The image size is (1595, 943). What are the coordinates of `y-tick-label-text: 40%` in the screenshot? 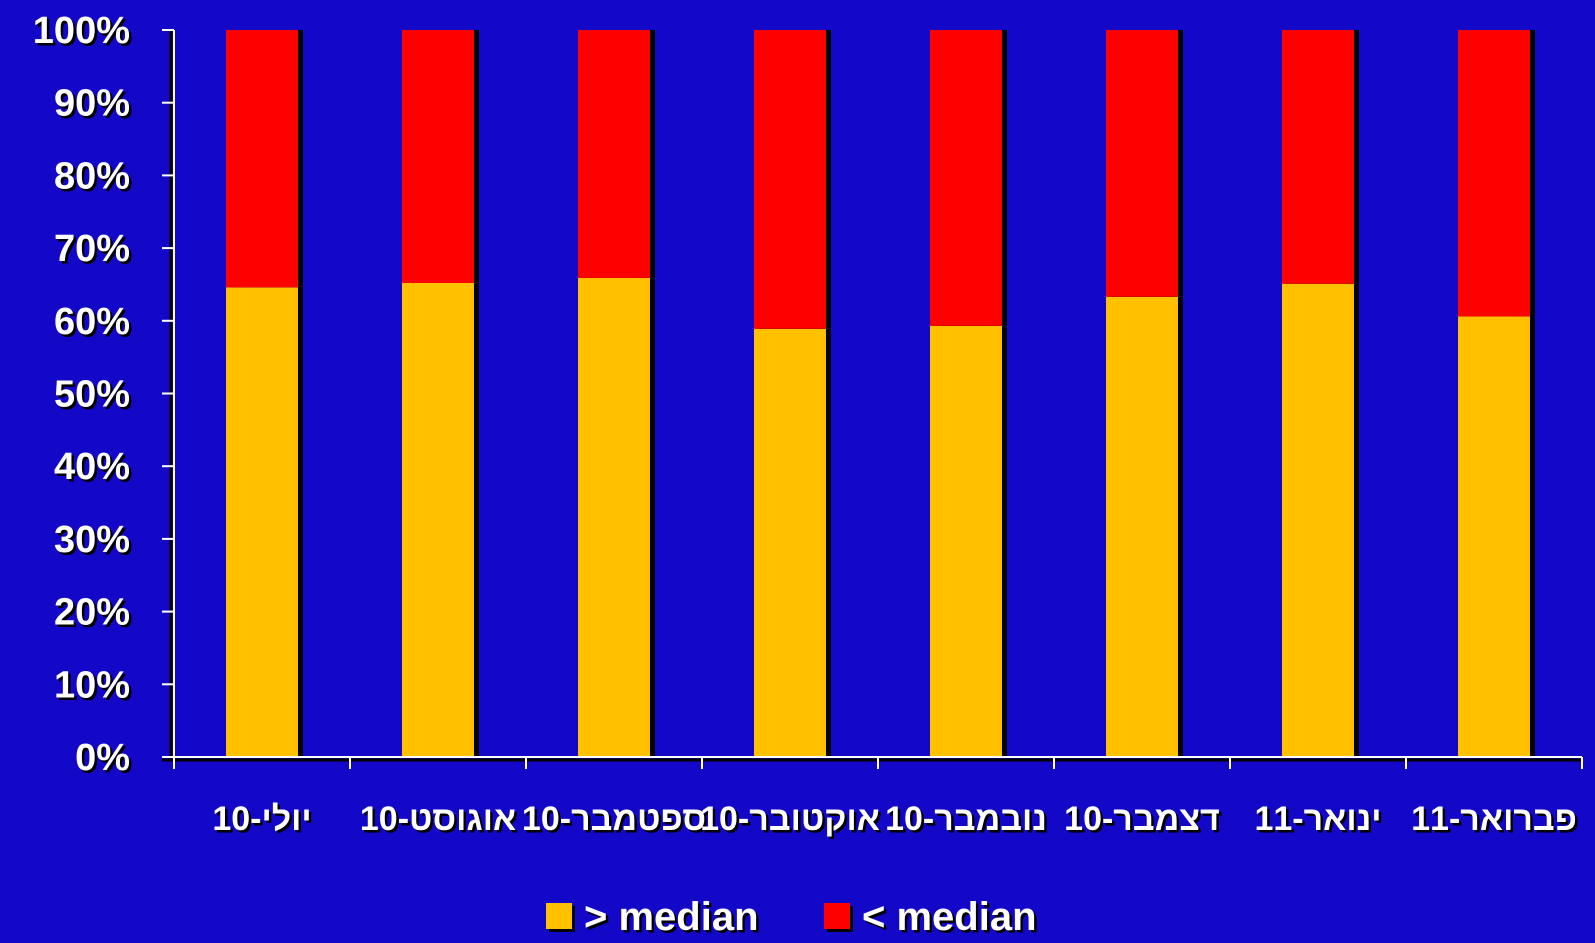 It's located at (92, 467).